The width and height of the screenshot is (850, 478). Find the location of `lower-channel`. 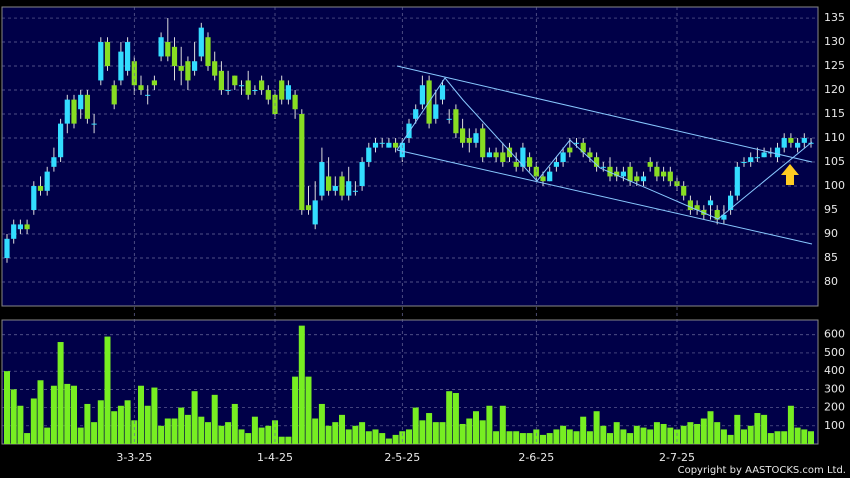

lower-channel is located at coordinates (604, 197).